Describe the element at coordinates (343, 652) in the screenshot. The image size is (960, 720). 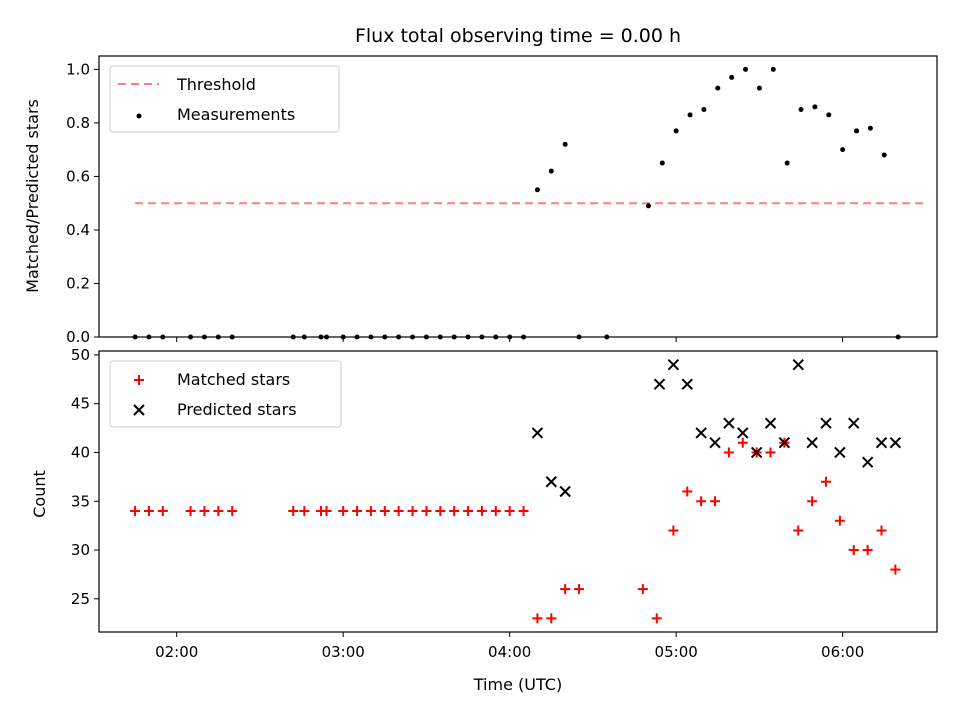
I see `x-tick-label: 03:00` at that location.